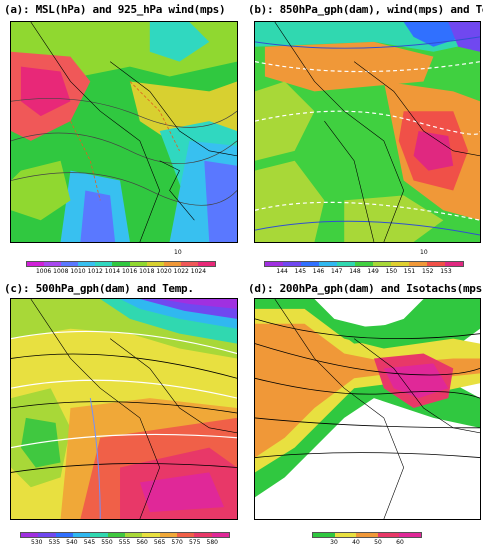 This screenshot has height=550, width=483. Describe the element at coordinates (446, 271) in the screenshot. I see `cb-b-label: 153` at that location.